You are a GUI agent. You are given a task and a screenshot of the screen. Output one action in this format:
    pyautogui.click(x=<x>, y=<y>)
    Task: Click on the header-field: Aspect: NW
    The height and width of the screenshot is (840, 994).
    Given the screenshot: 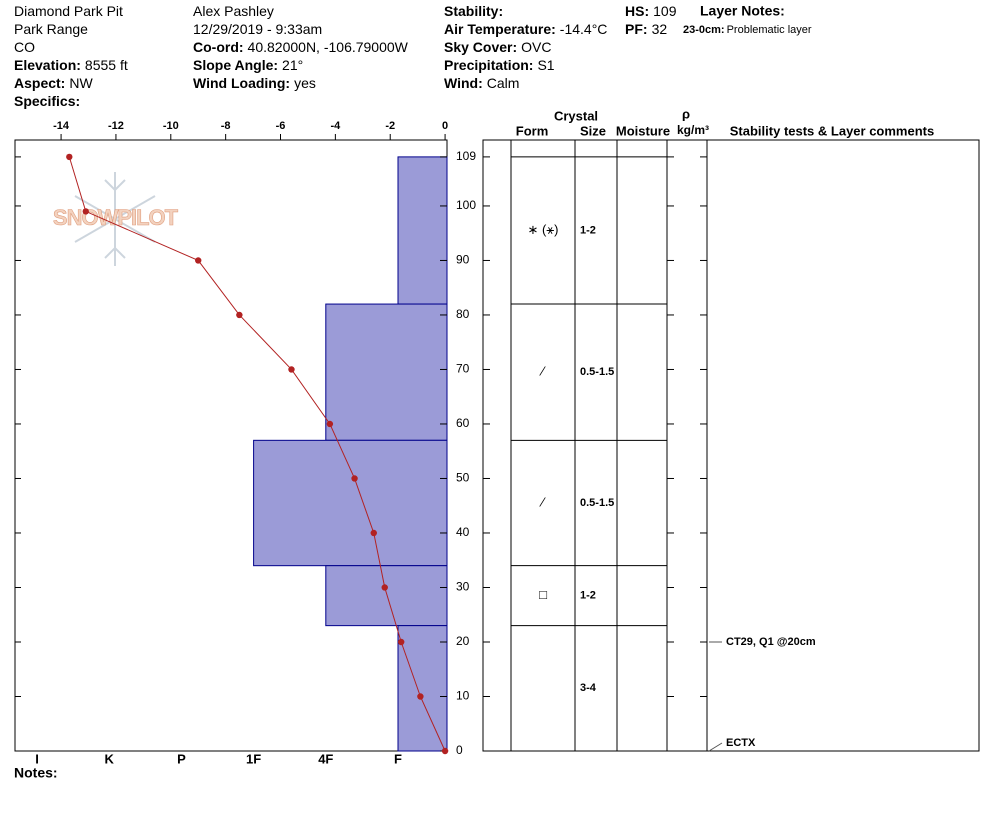 What is the action you would take?
    pyautogui.click(x=53, y=83)
    